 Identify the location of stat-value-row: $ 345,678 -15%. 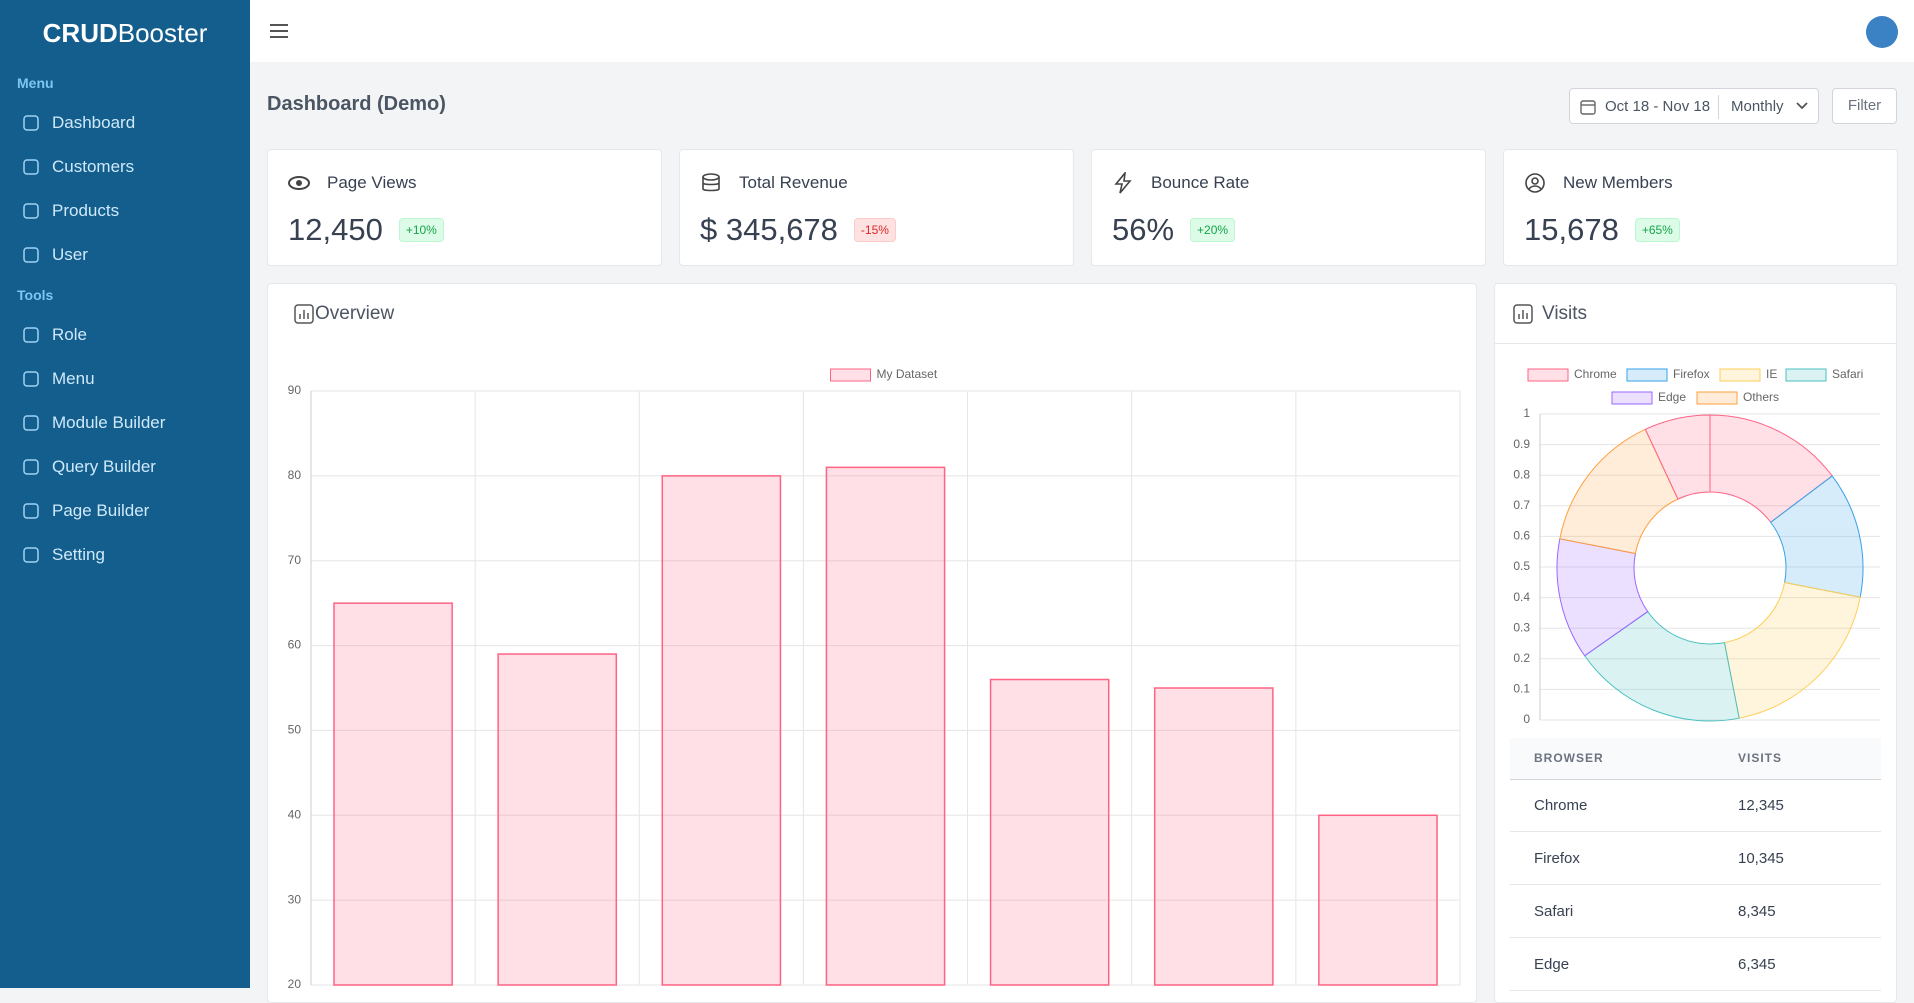
(798, 230).